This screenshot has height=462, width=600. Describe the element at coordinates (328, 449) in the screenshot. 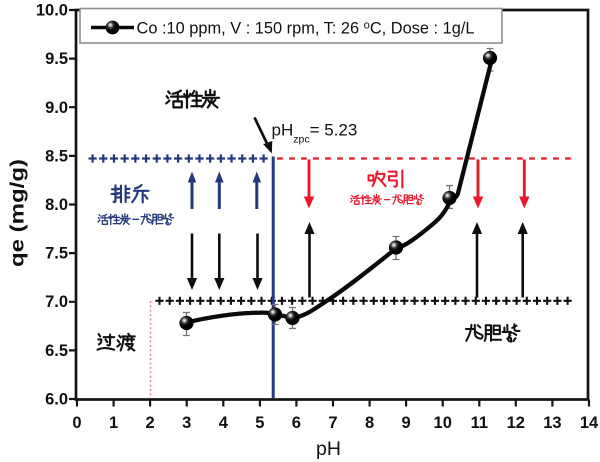

I see `svg-text: pH` at that location.